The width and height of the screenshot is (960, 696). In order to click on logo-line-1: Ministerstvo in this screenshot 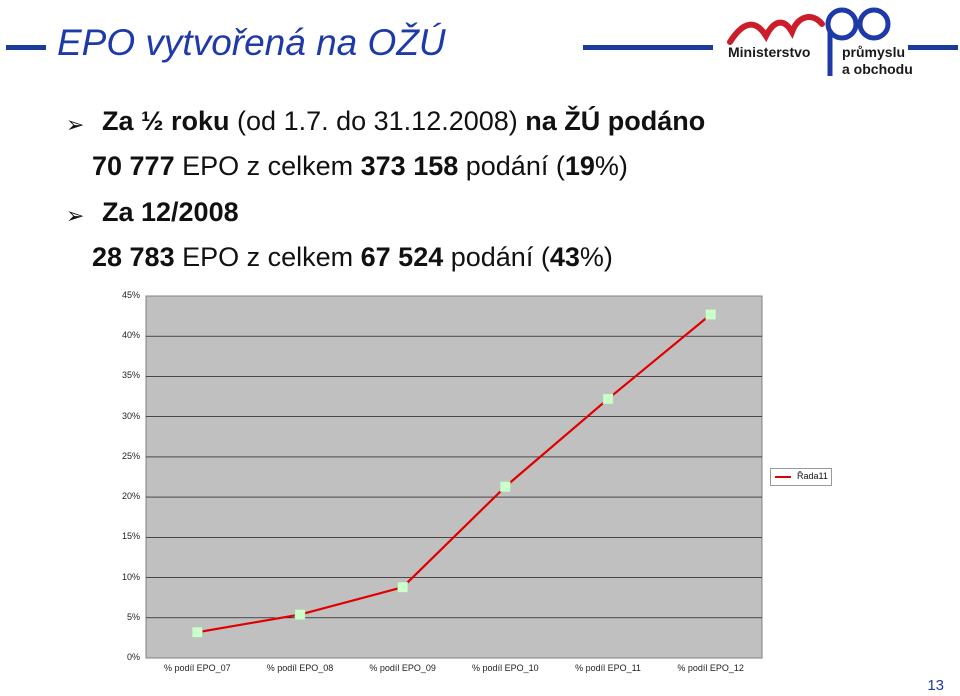, I will do `click(769, 52)`.